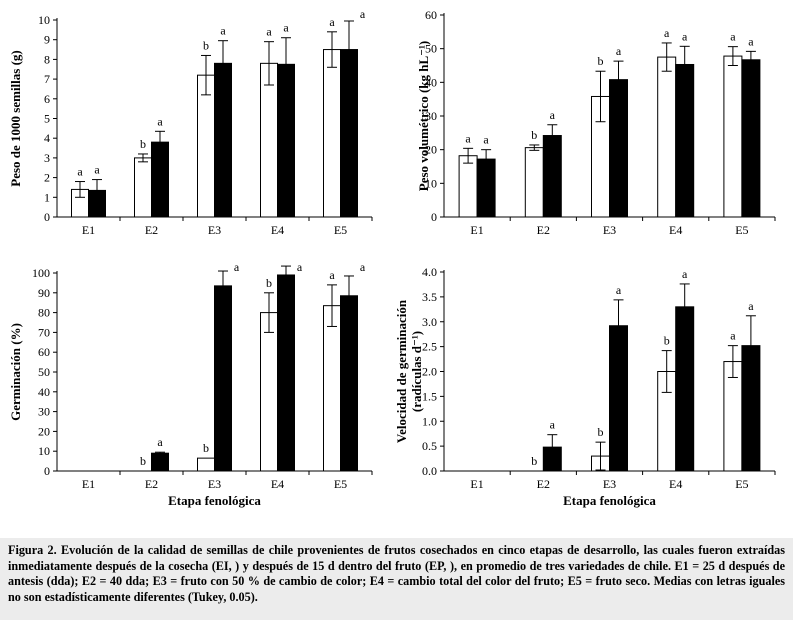  What do you see at coordinates (41, 273) in the screenshot?
I see `germinacion-y-tick-label: 100` at bounding box center [41, 273].